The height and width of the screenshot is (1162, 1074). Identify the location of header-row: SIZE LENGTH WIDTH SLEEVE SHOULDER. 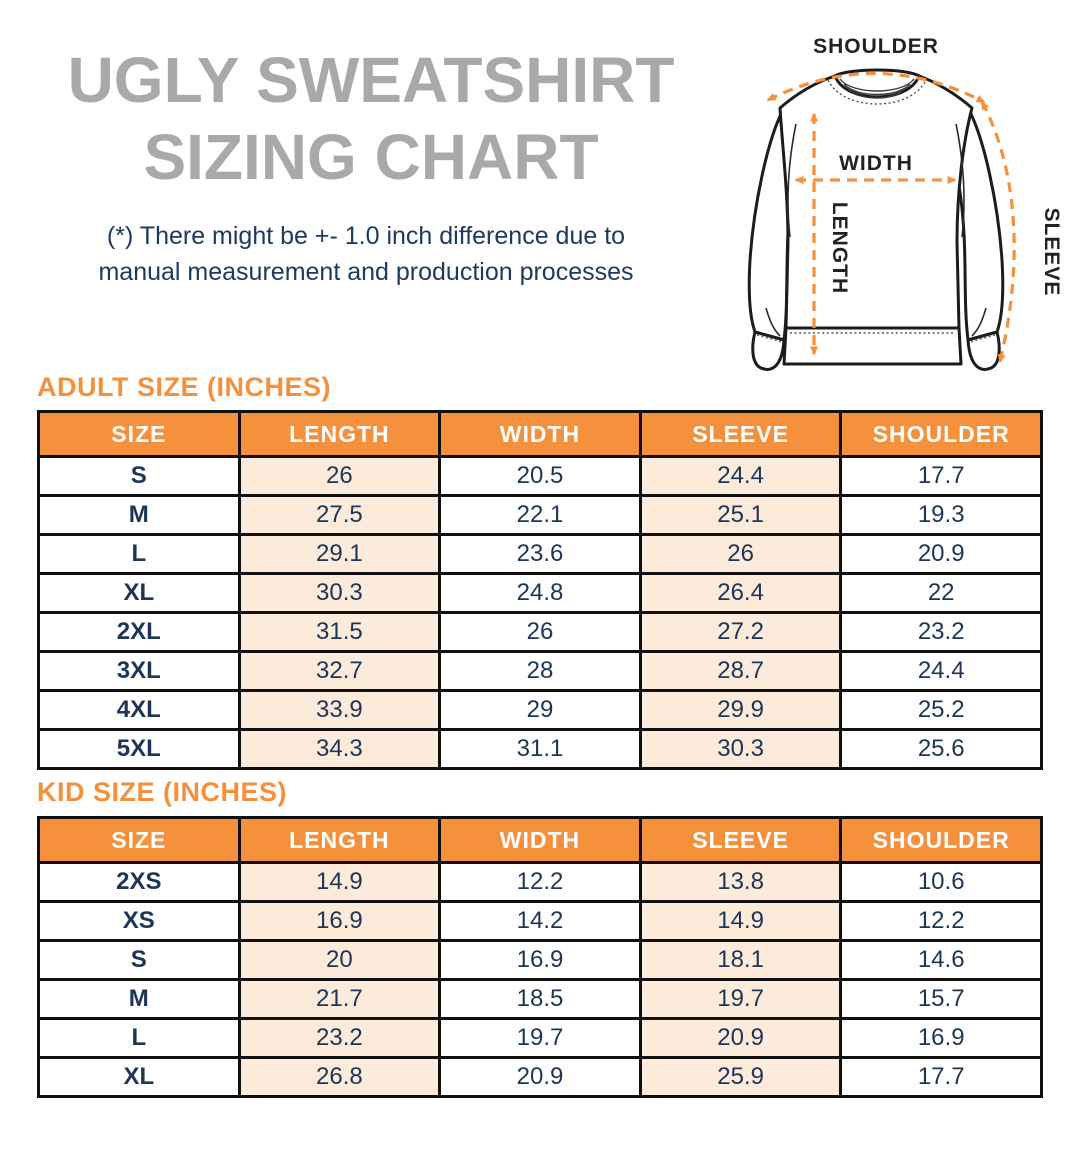
(540, 840).